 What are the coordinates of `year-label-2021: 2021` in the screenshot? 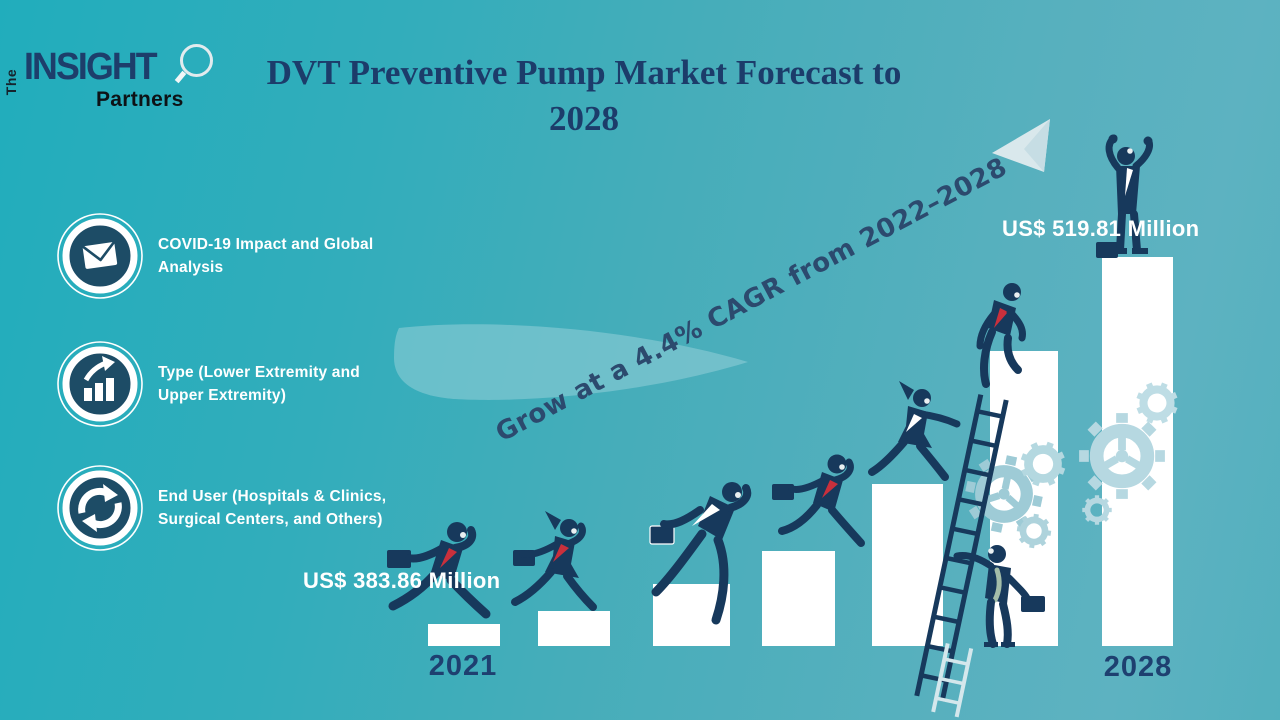 It's located at (463, 666).